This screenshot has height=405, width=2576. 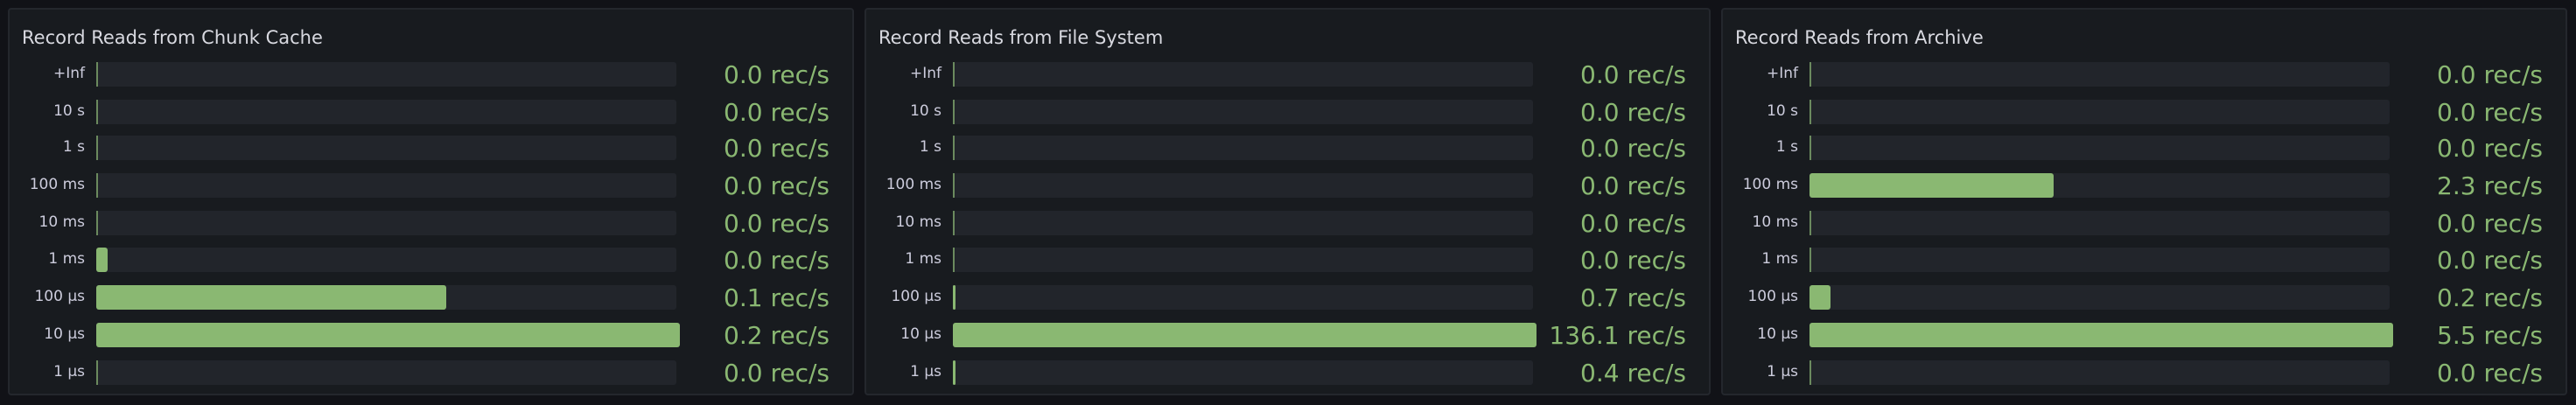 I want to click on gauge-row: 1 µs 0.0 rec/s, so click(x=431, y=374).